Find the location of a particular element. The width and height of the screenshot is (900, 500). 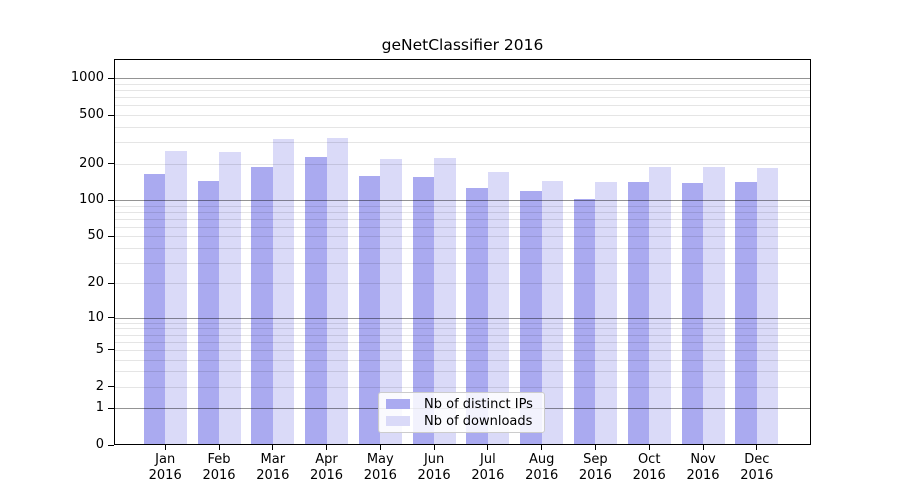

legend-item-downloads: Nb of downloads is located at coordinates (461, 421).